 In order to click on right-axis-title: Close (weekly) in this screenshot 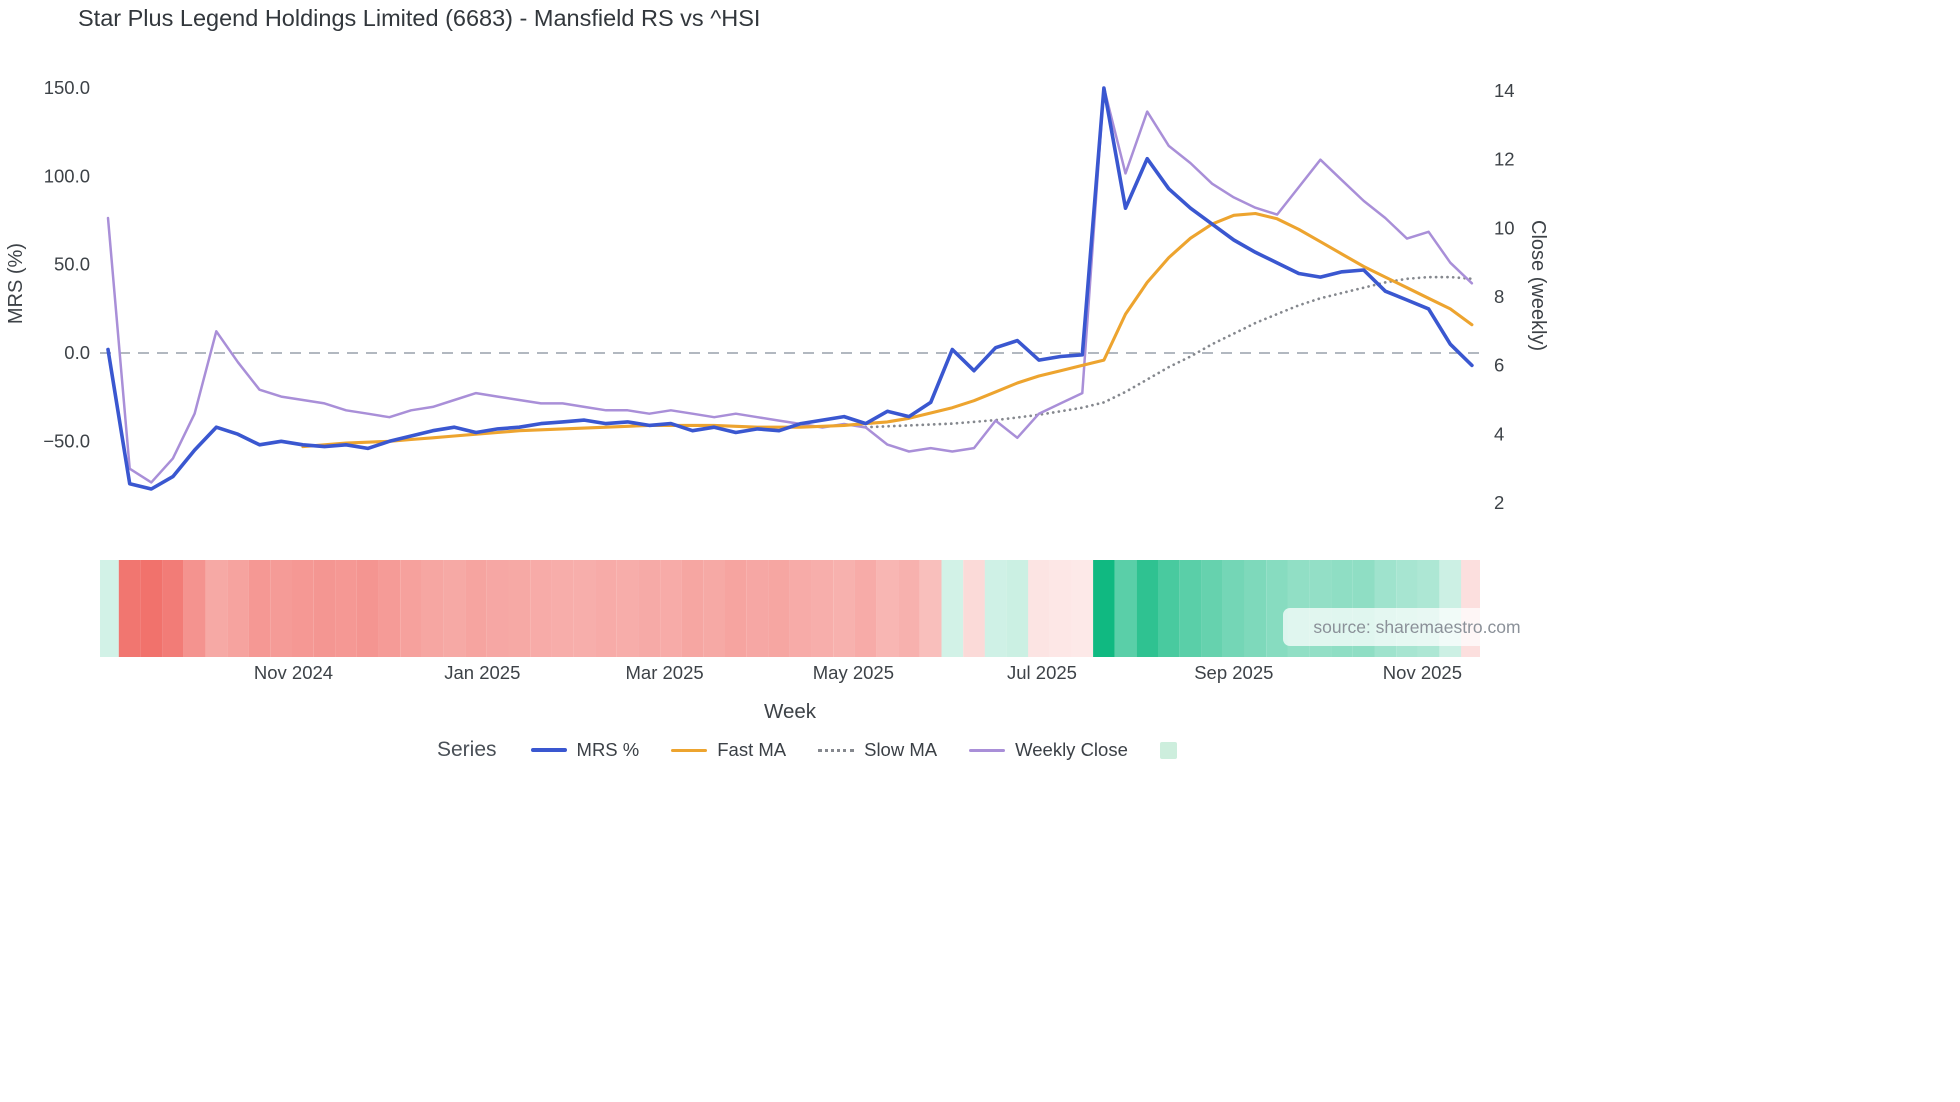, I will do `click(1538, 286)`.